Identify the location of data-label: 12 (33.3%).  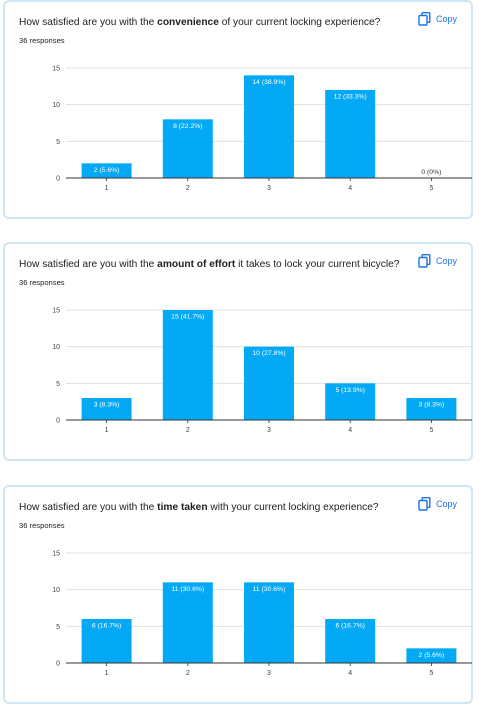
(350, 97).